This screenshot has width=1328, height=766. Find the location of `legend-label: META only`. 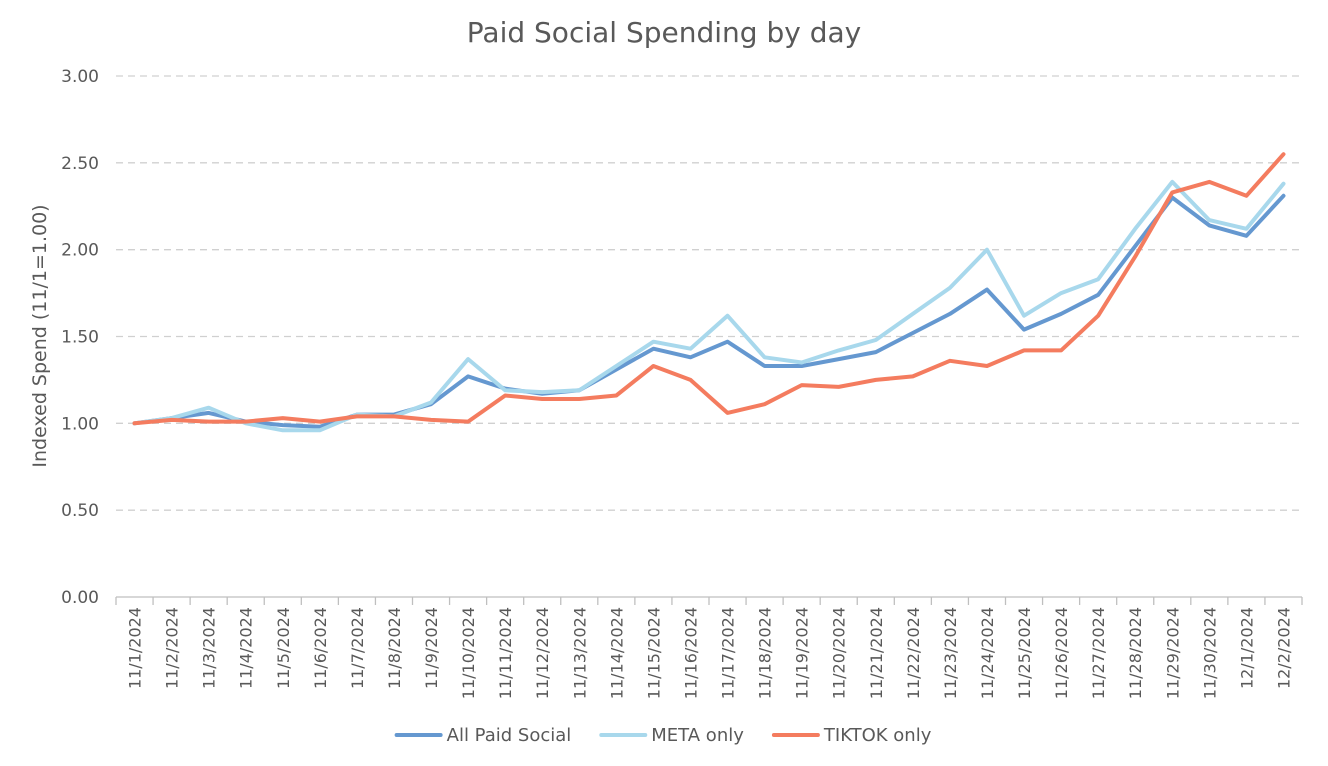

legend-label: META only is located at coordinates (697, 735).